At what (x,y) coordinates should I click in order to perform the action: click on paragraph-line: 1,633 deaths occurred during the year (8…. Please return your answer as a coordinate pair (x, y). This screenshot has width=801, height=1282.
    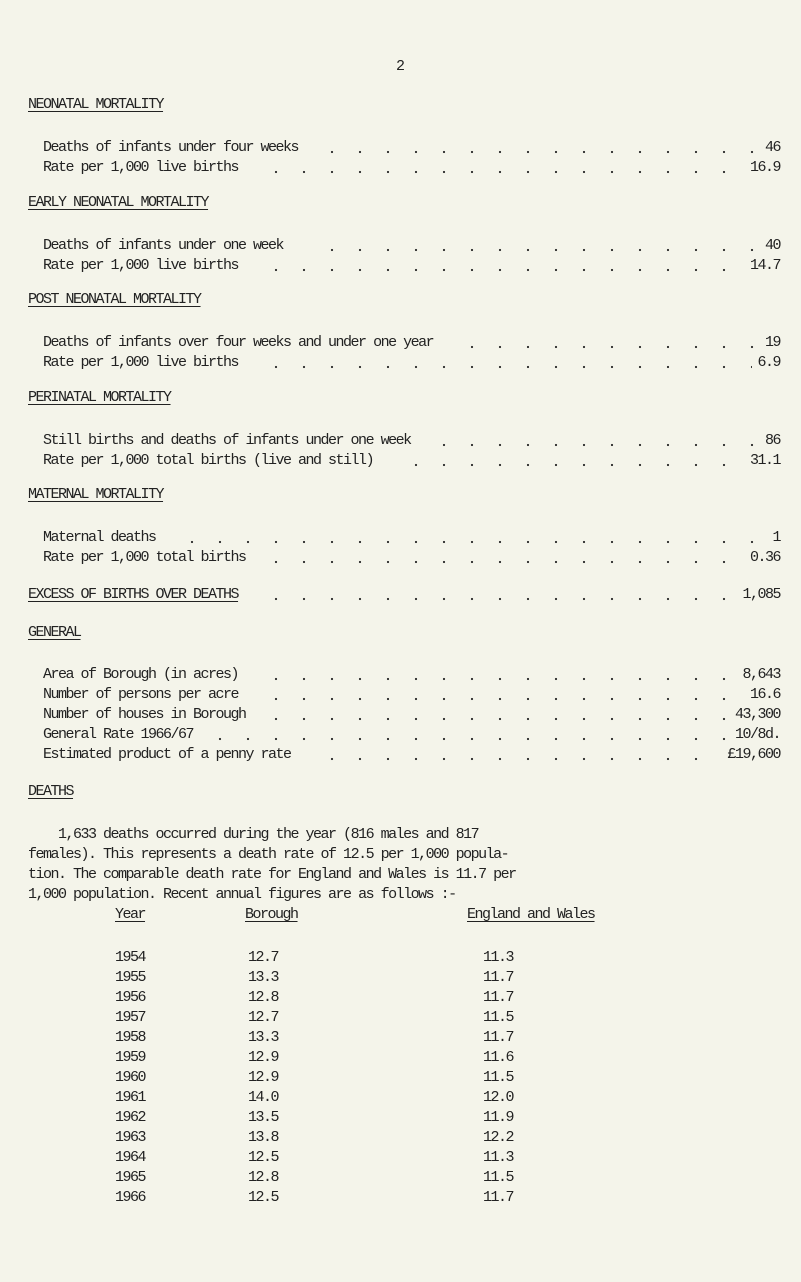
    Looking at the image, I should click on (254, 834).